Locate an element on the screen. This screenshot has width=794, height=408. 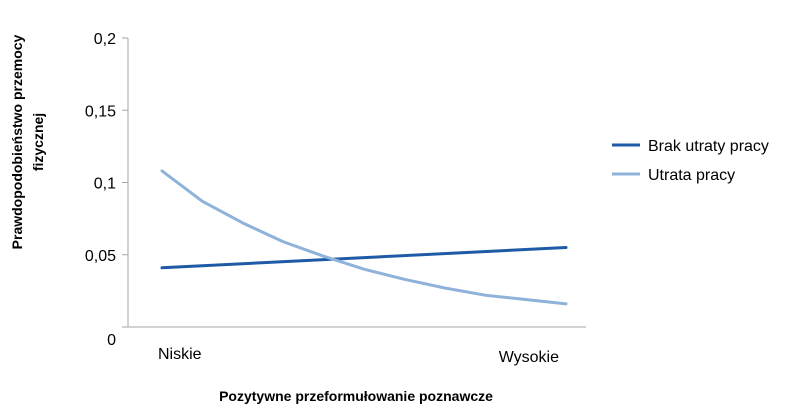
y-axis-ticks: 0 0,05 0,1 0,15 0,2 is located at coordinates (106, 190).